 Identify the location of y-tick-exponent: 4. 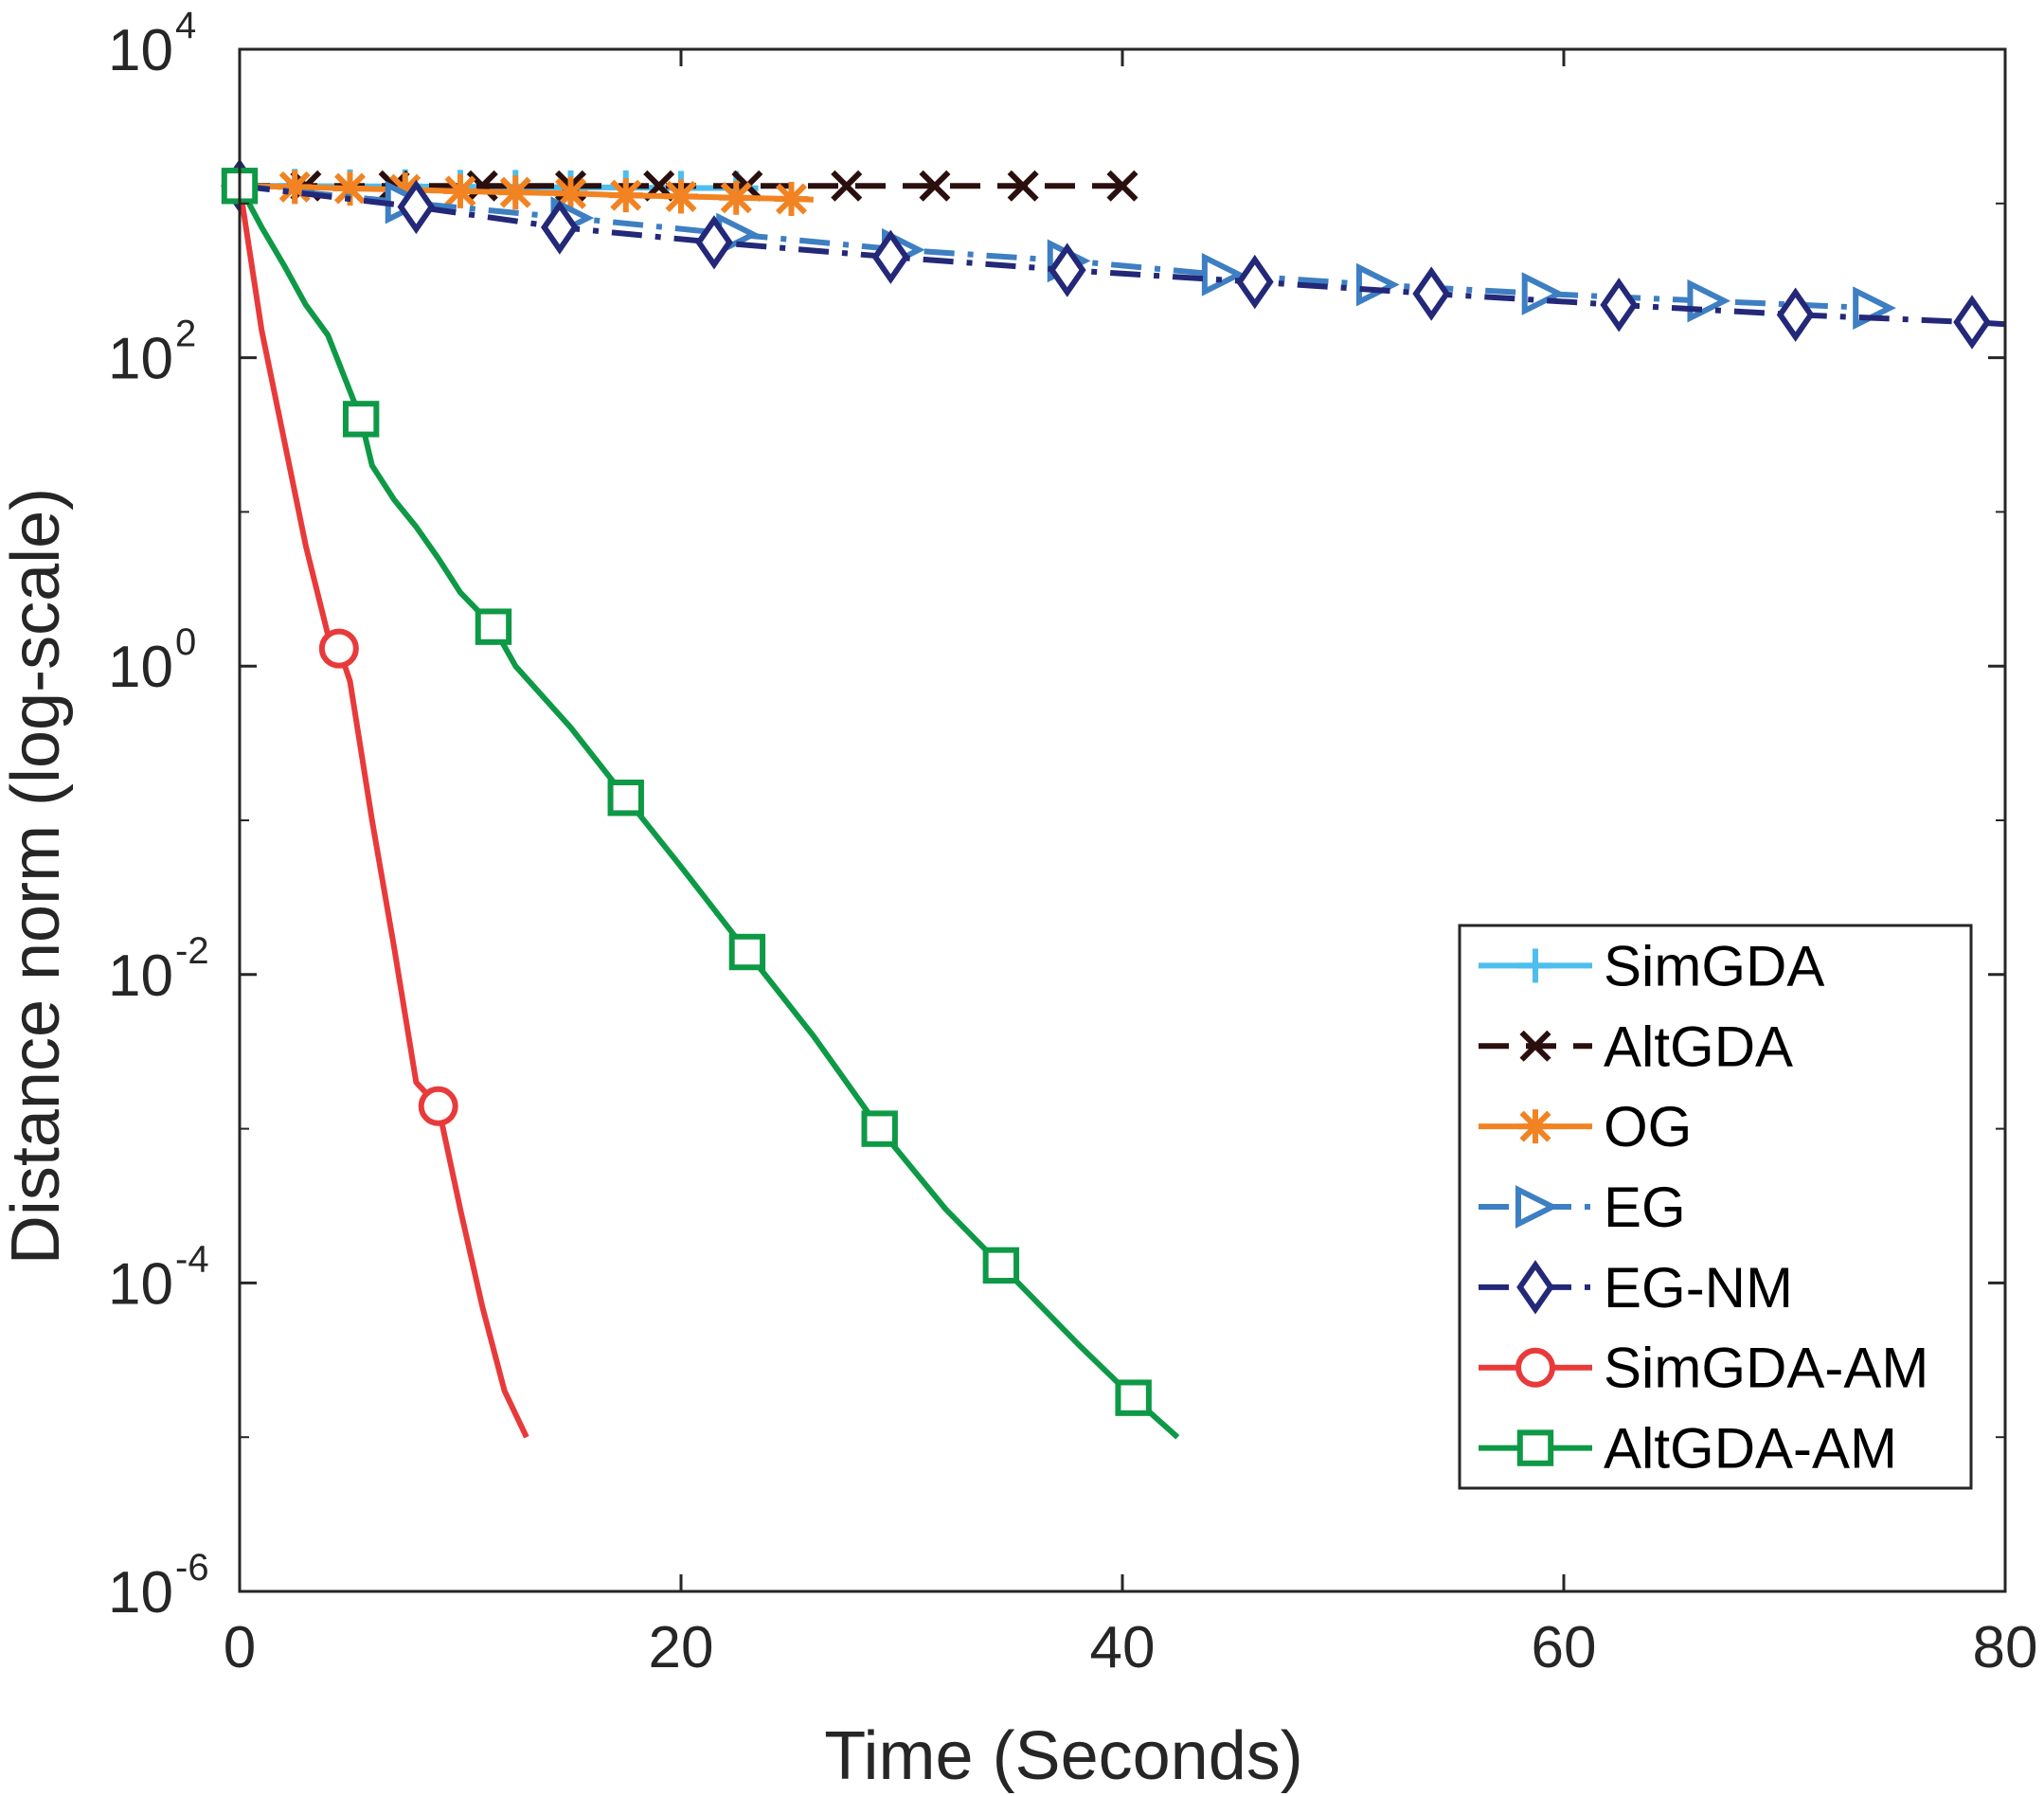
(185, 25).